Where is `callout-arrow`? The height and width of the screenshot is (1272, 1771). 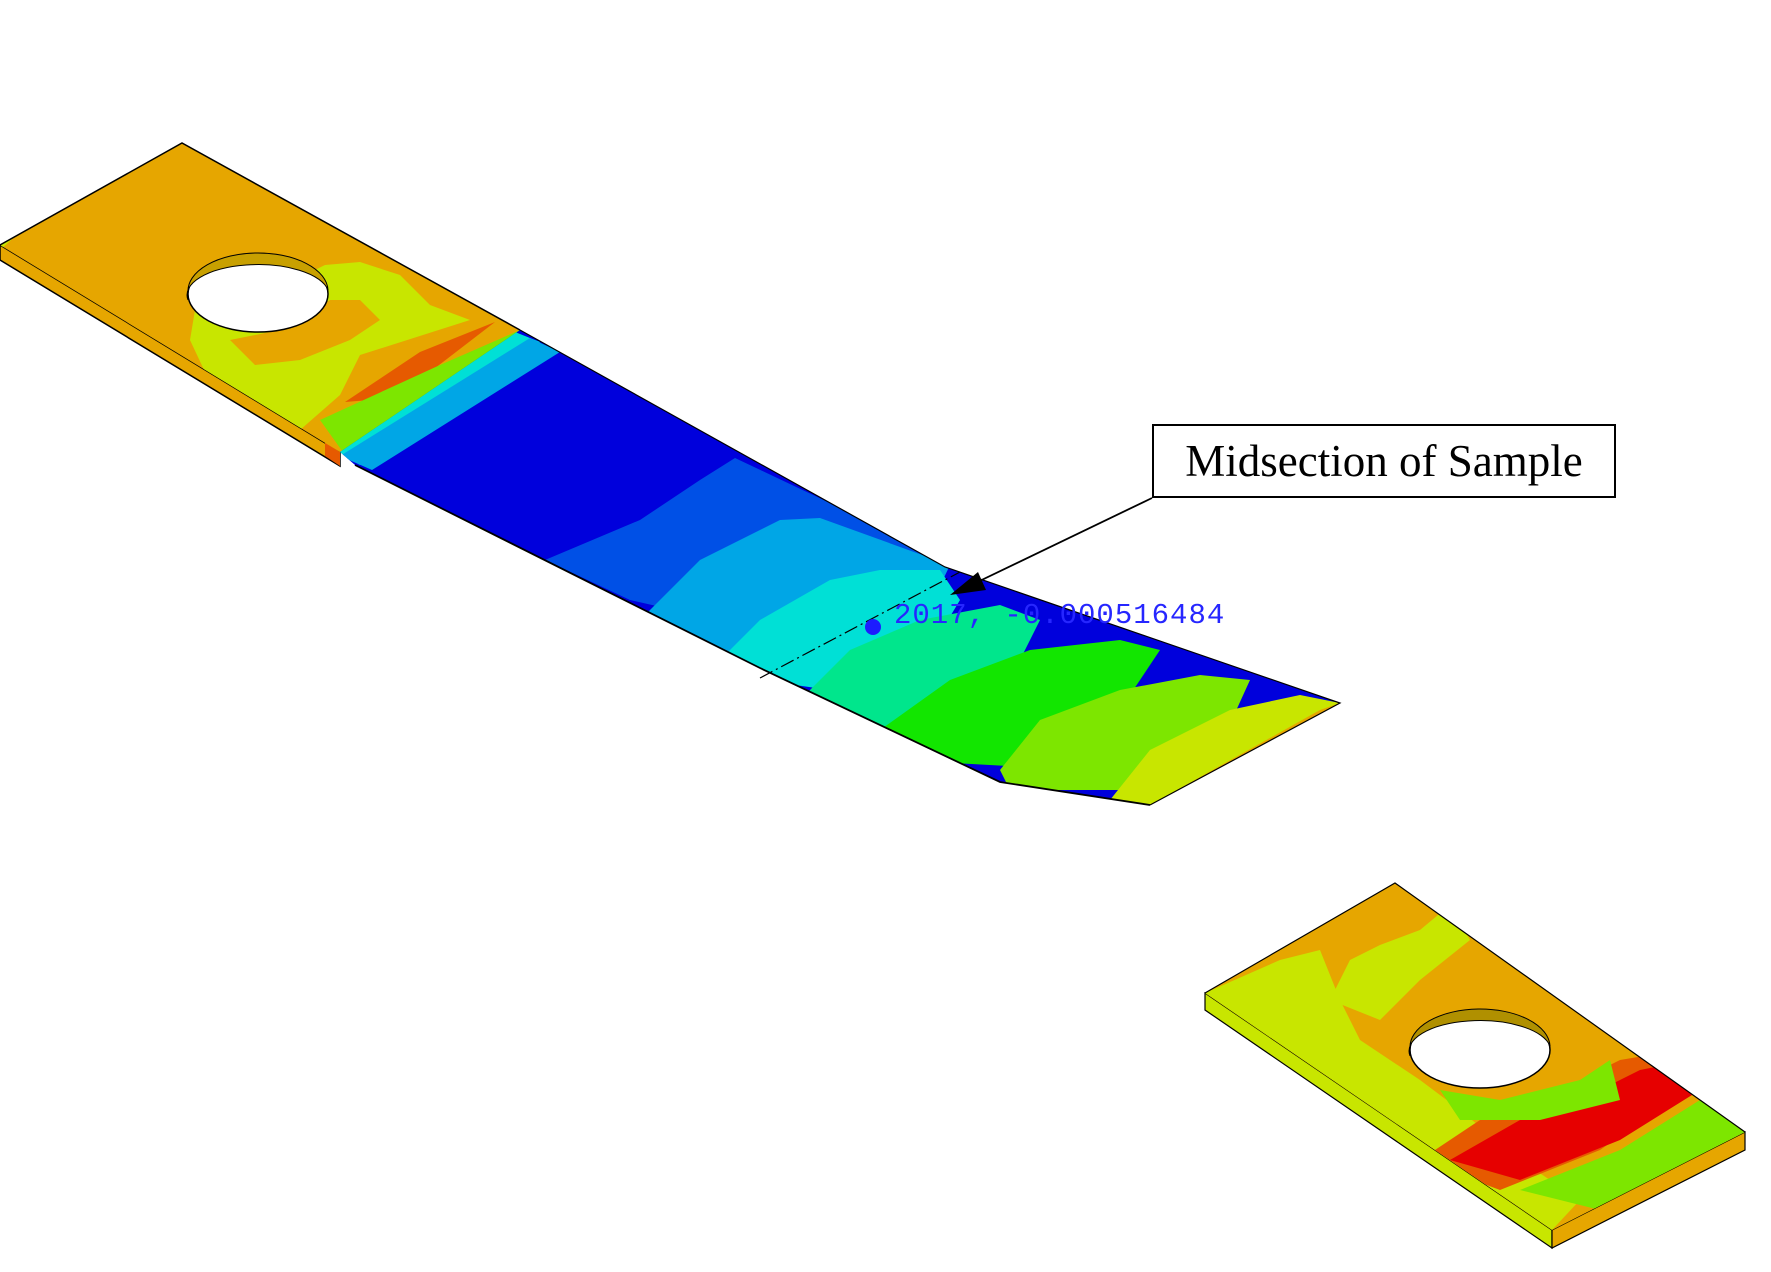 callout-arrow is located at coordinates (1051, 546).